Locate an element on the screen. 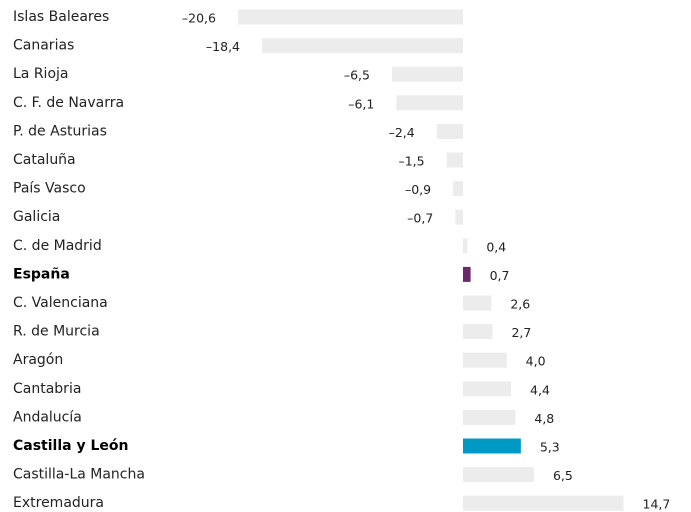  category-label: C. de Madrid is located at coordinates (57, 246).